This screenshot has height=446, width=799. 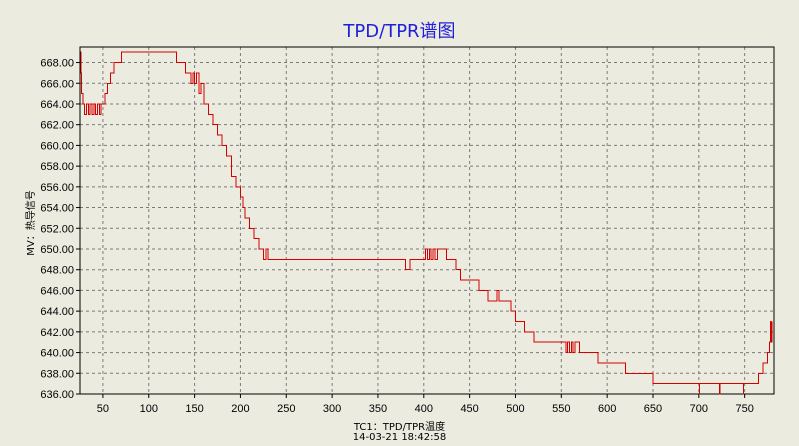 I want to click on y-tick-label: 636.00, so click(x=57, y=395).